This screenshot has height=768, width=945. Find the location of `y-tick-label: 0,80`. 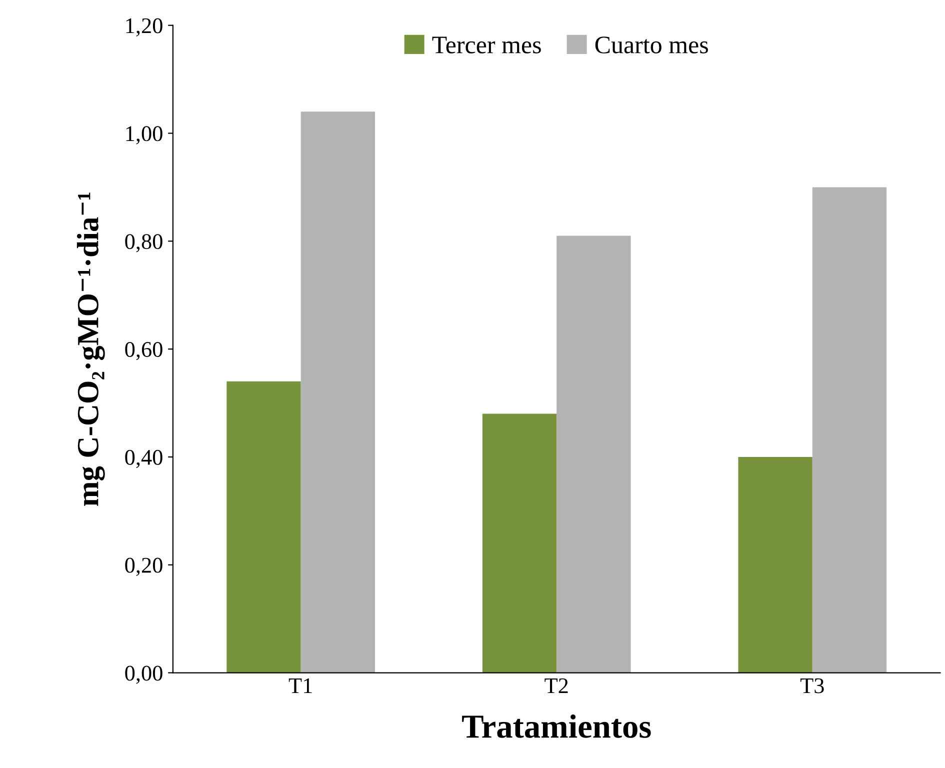

y-tick-label: 0,80 is located at coordinates (143, 243).